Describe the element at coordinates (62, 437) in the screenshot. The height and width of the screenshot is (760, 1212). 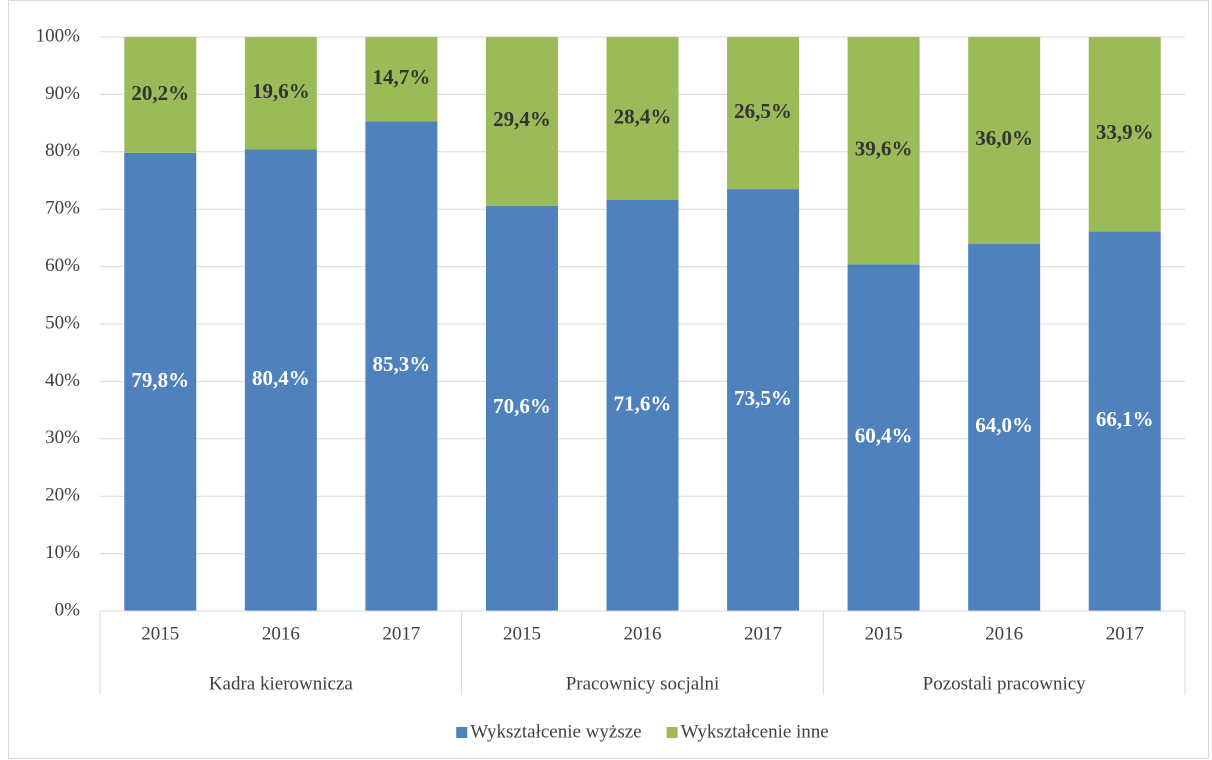
I see `y-tick-label: 30%` at that location.